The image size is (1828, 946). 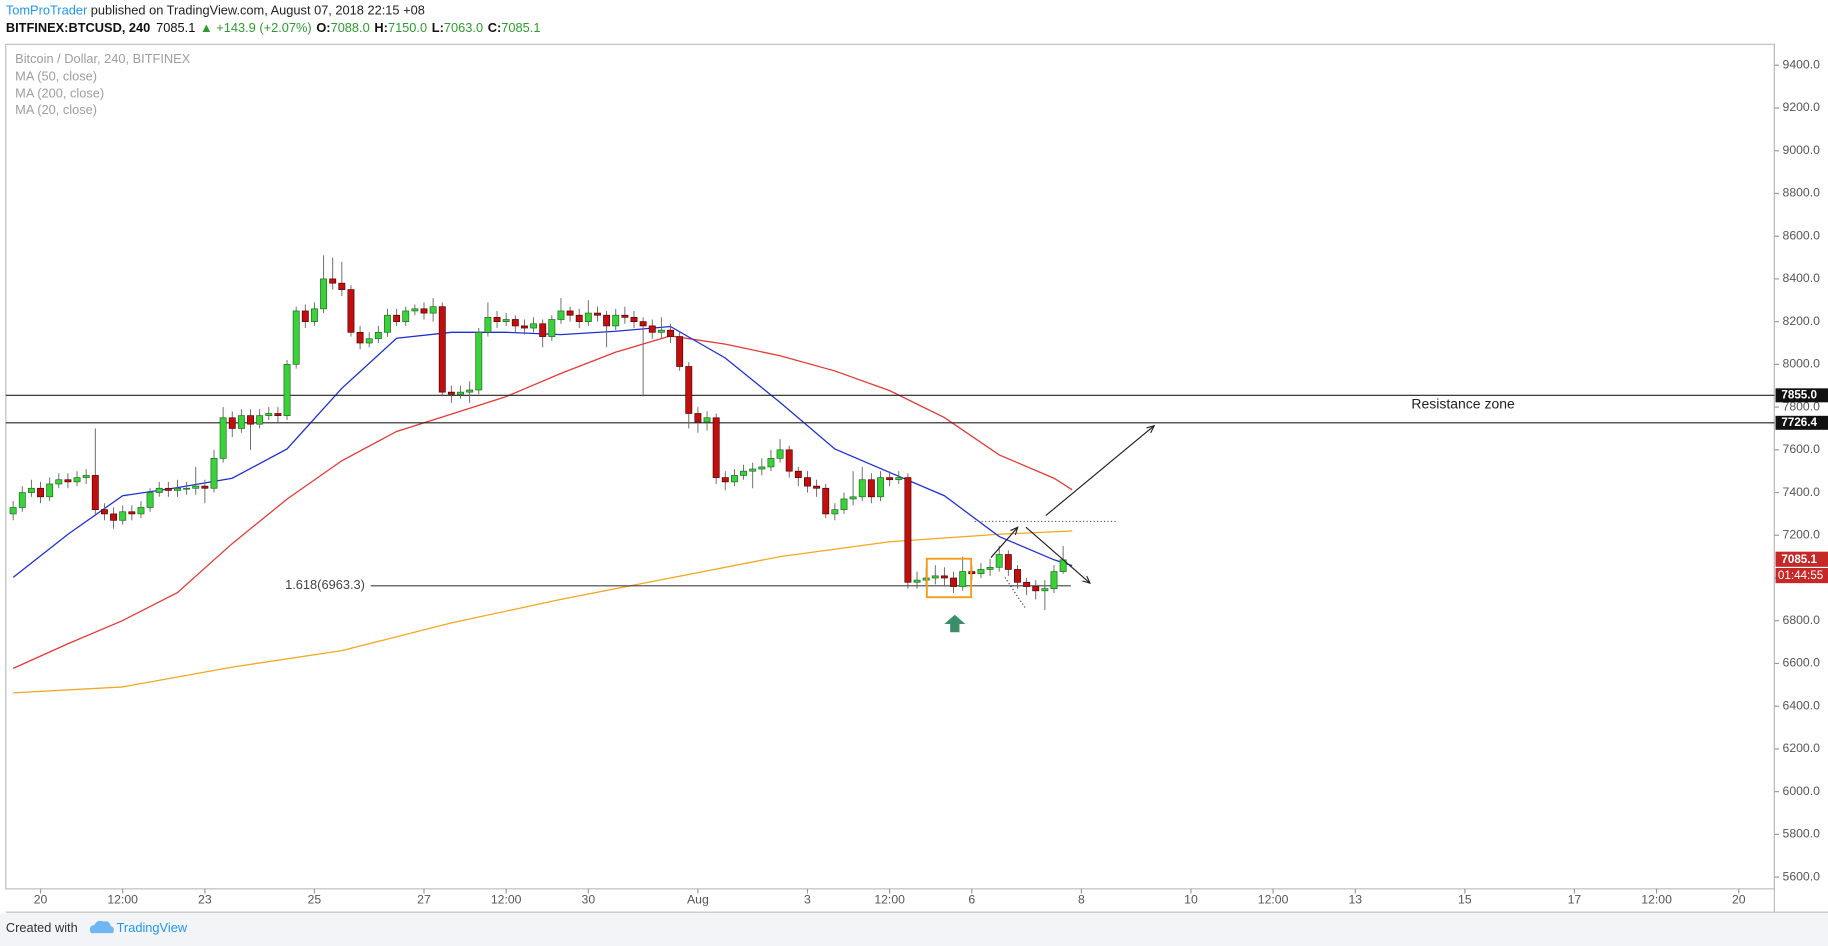 I want to click on last-price-box, so click(x=1801, y=559).